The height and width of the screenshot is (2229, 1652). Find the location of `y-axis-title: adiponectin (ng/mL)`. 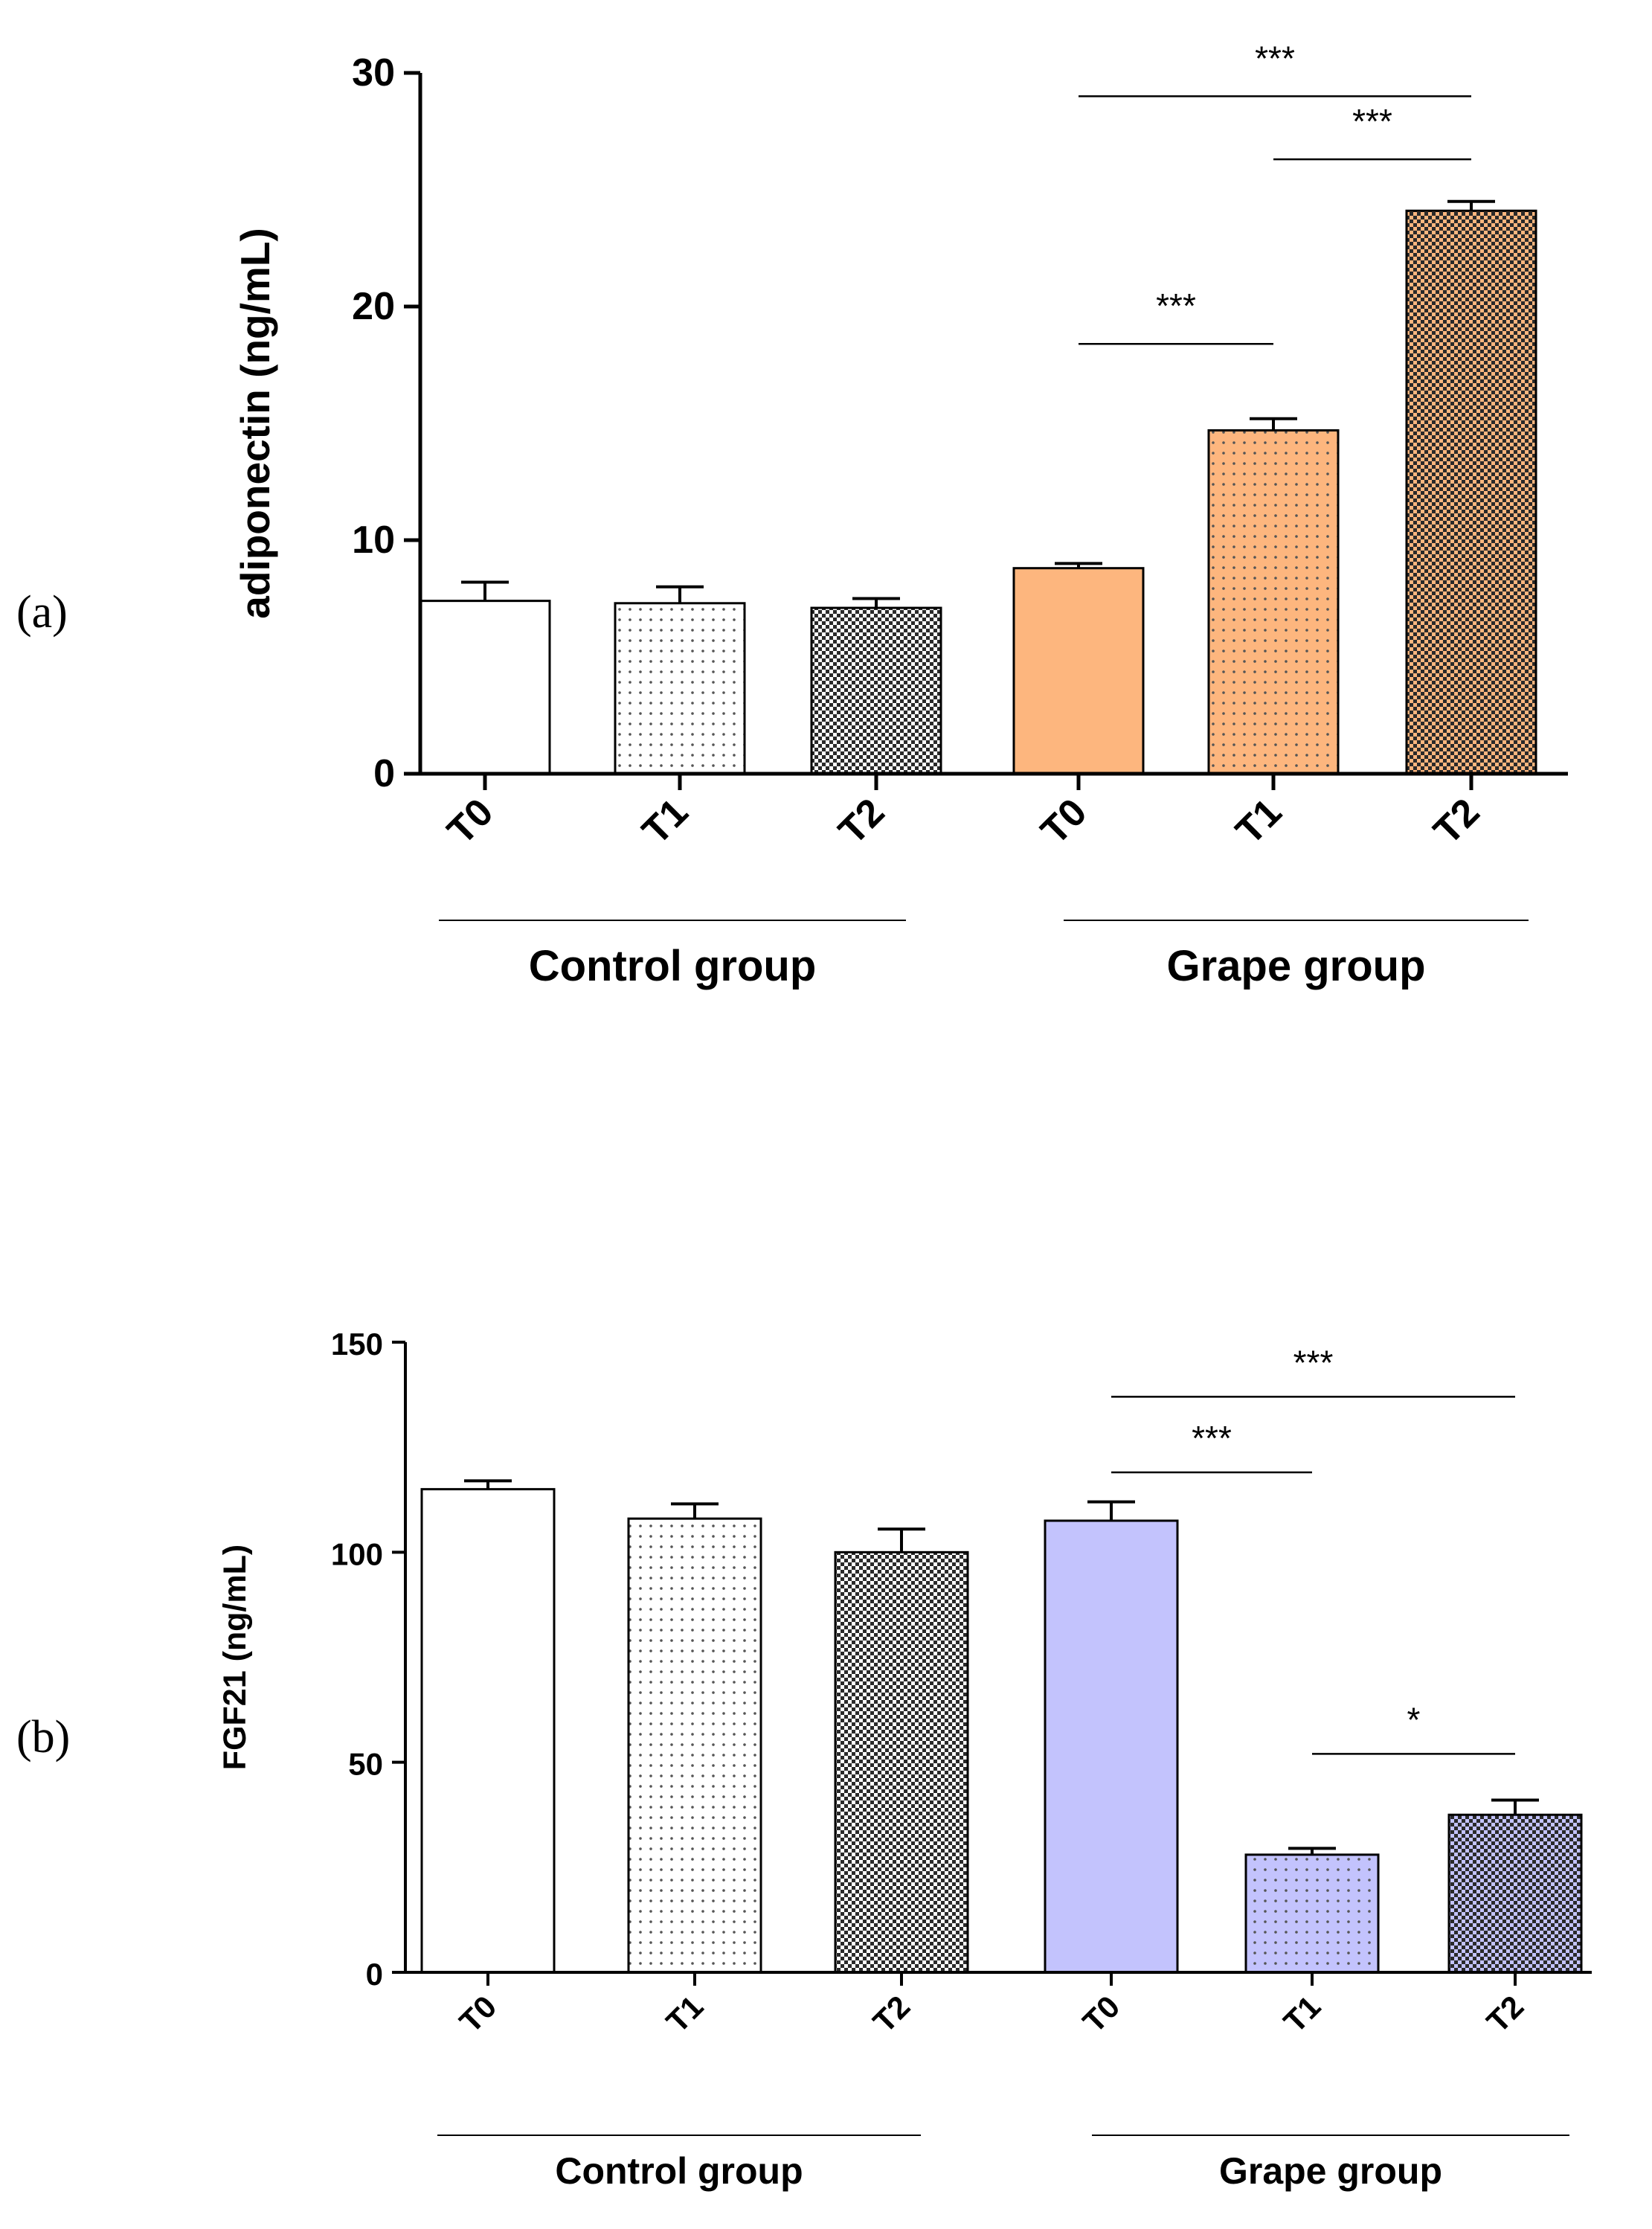

y-axis-title: adiponectin (ng/mL) is located at coordinates (255, 424).